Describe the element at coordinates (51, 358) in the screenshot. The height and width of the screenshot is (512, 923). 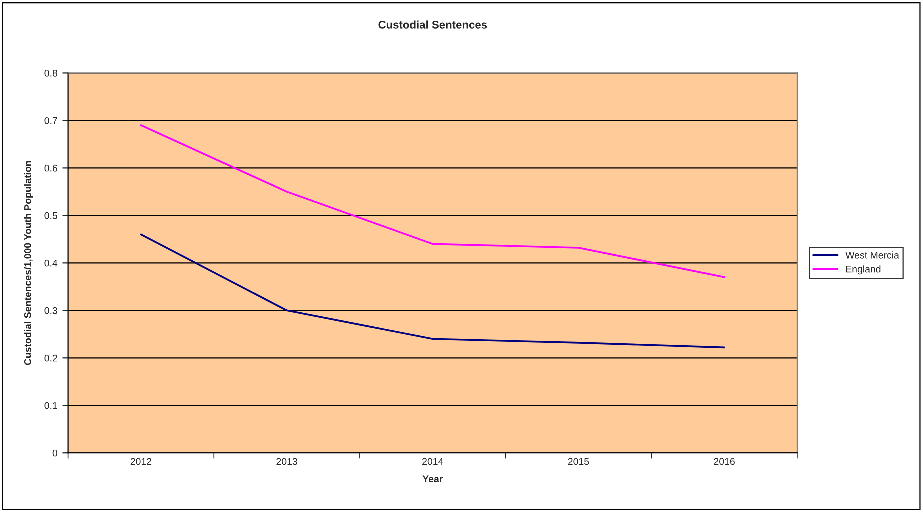
I see `y-tick-label: 0.2` at that location.